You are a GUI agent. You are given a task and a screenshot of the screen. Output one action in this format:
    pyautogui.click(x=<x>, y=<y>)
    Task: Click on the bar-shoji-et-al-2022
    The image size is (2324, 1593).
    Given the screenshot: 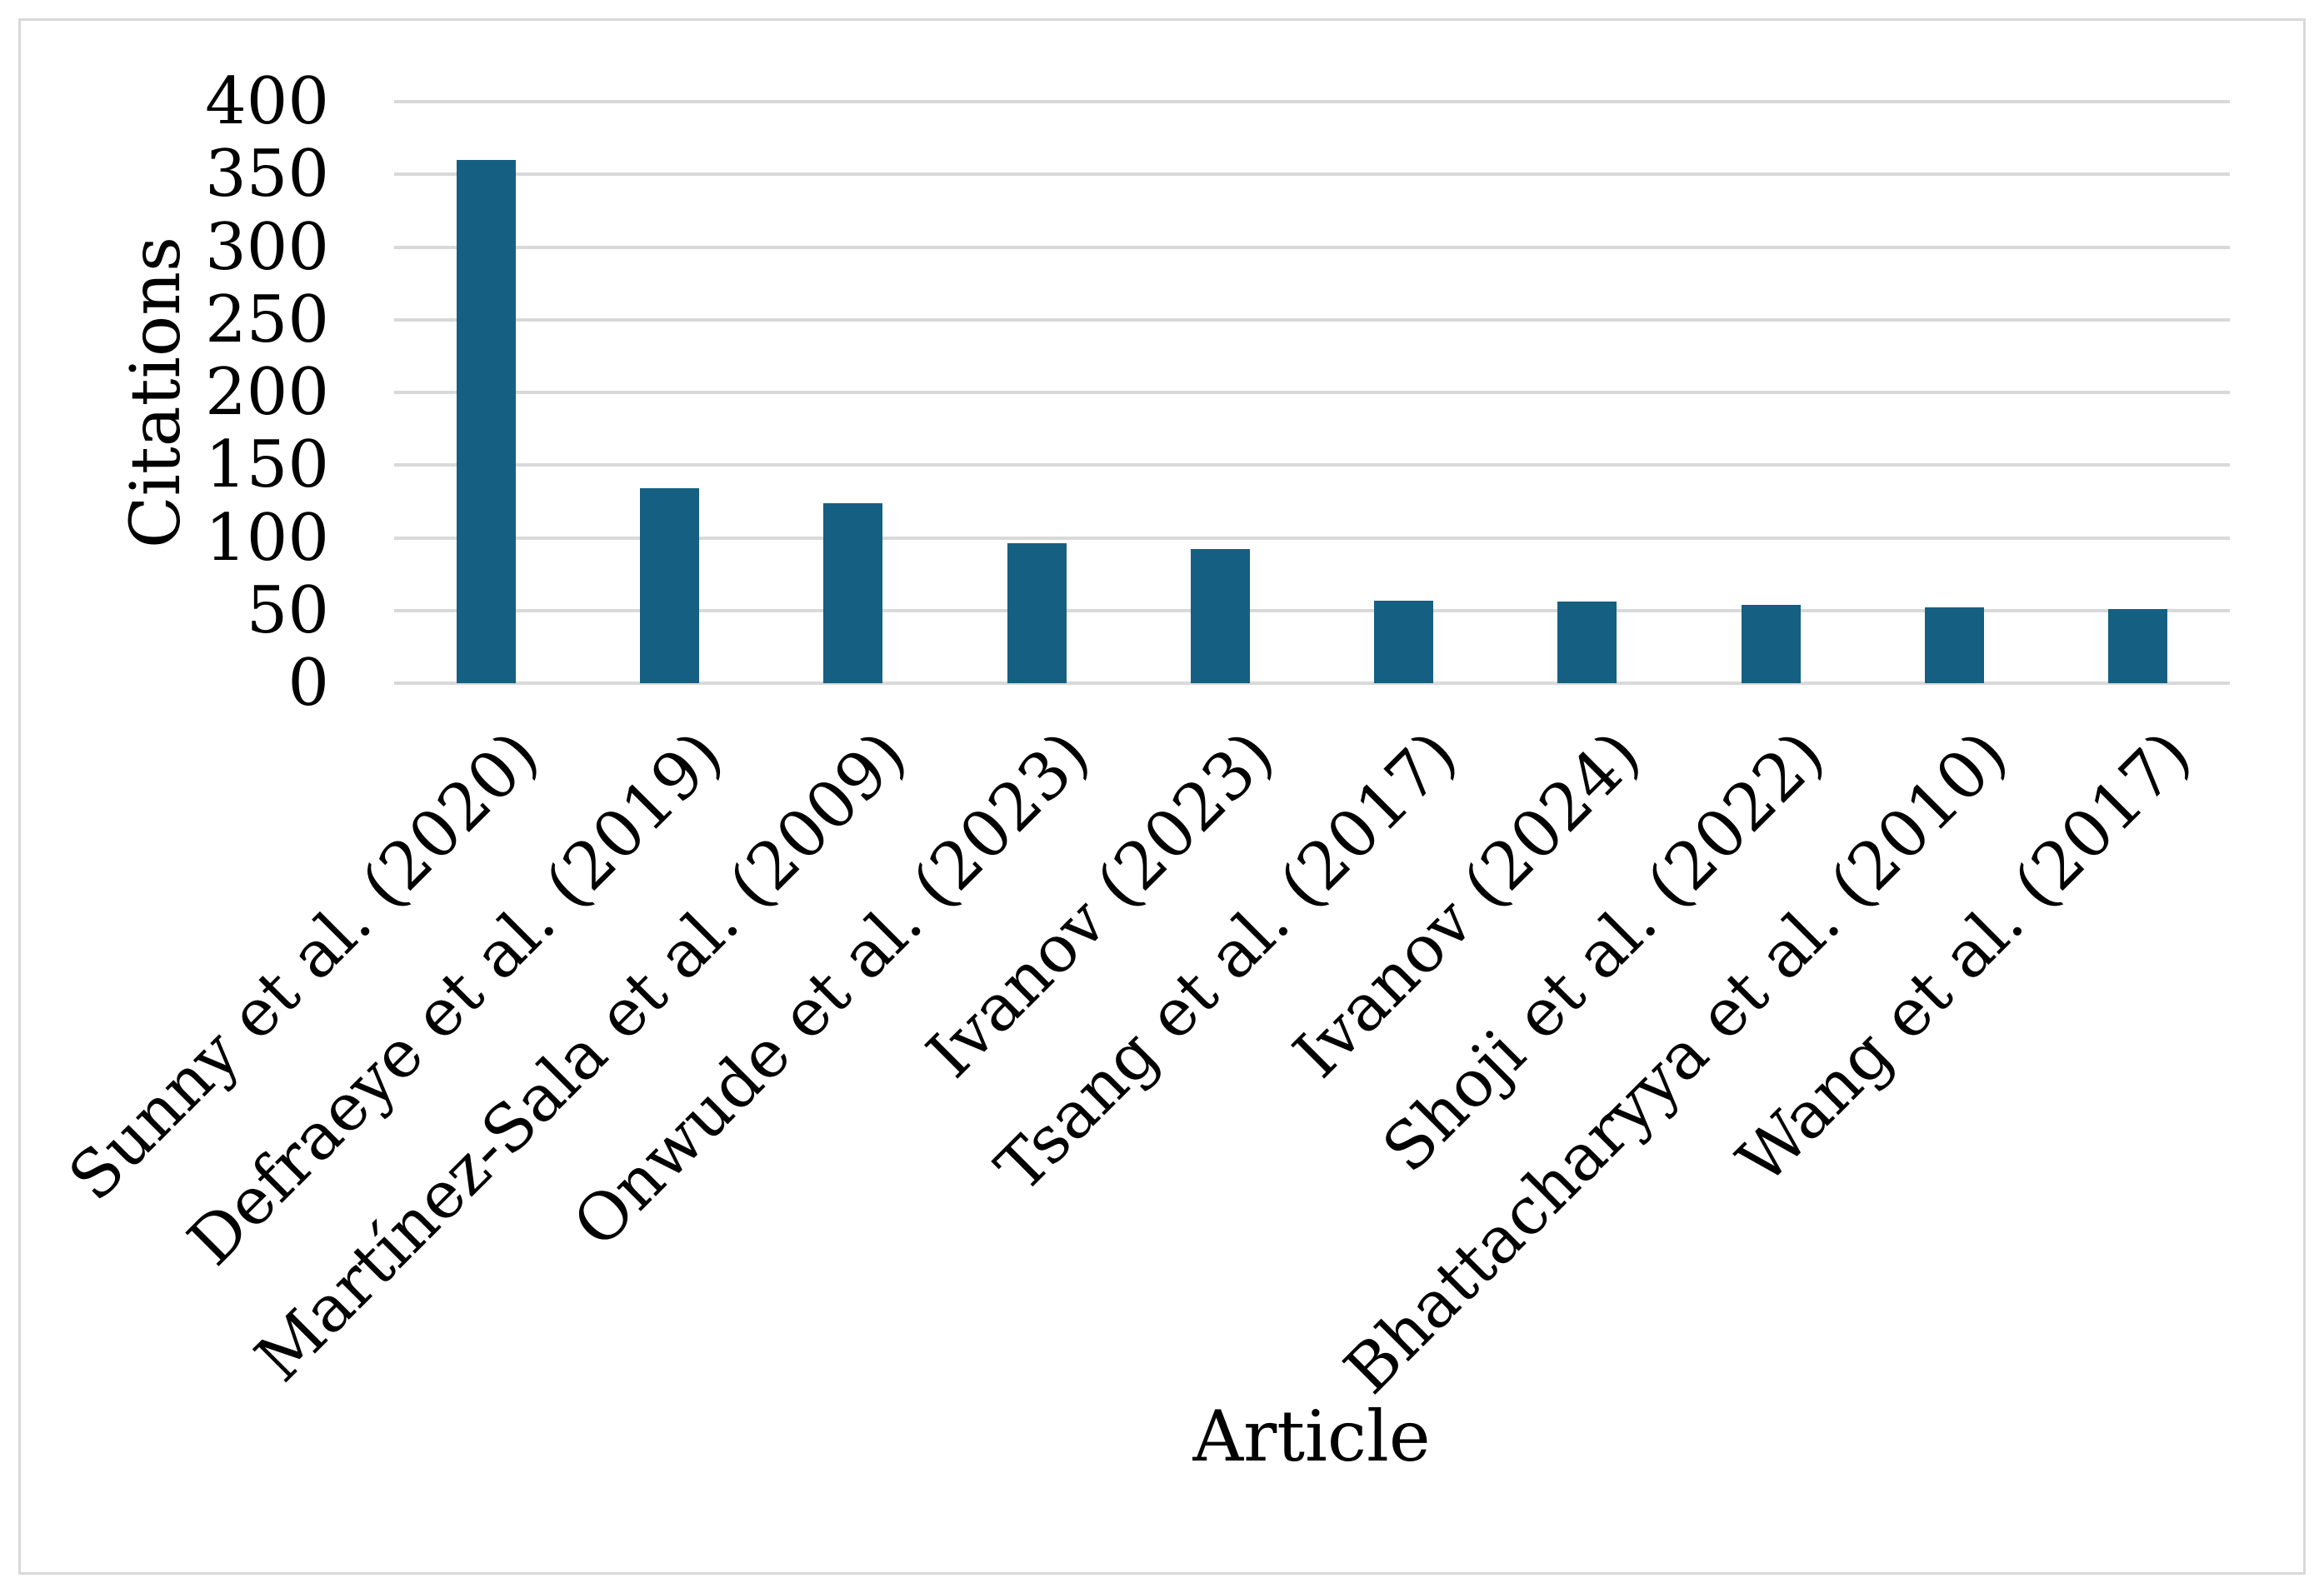 What is the action you would take?
    pyautogui.click(x=1771, y=643)
    